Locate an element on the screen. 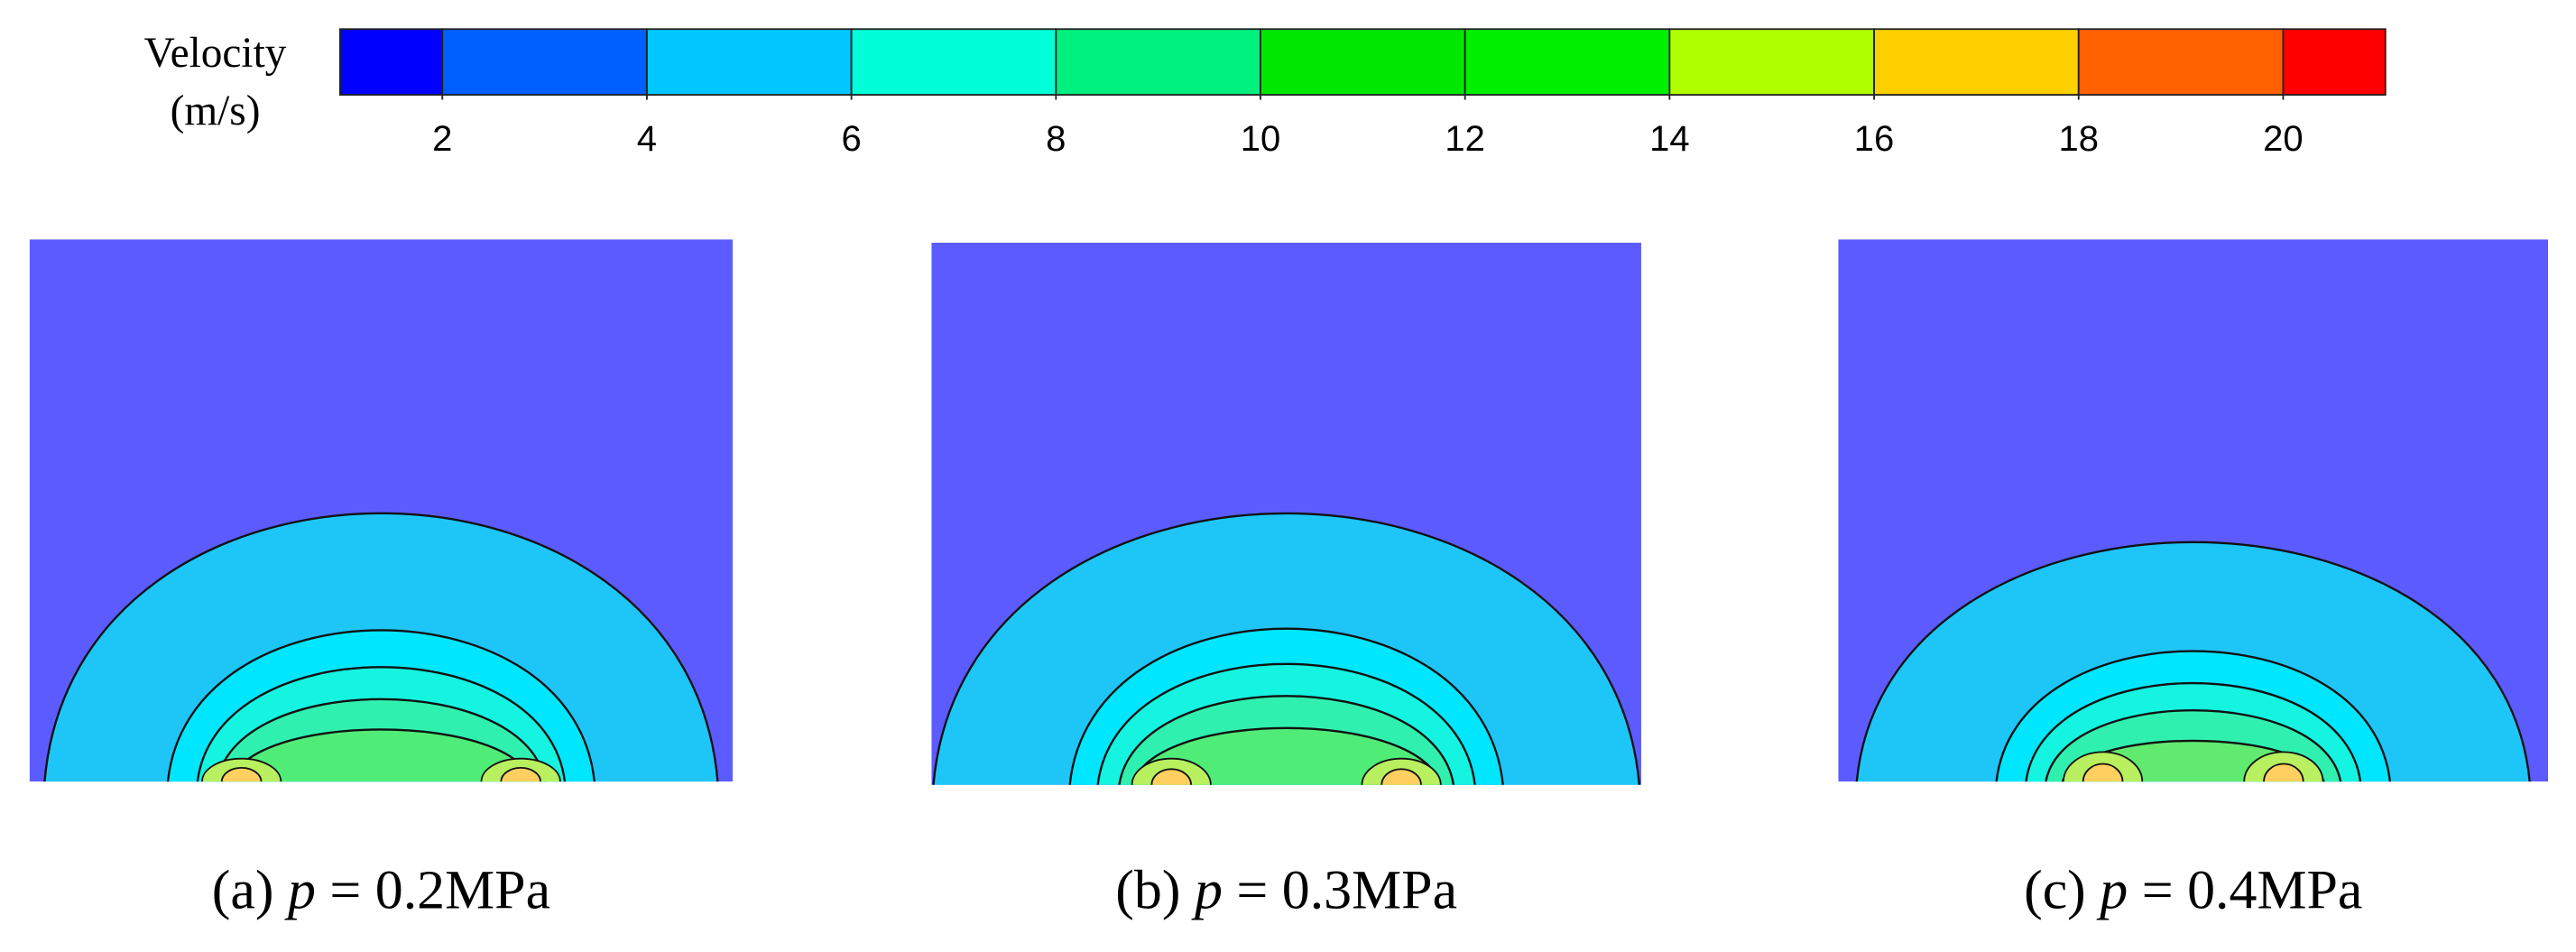 The width and height of the screenshot is (2576, 952). caption: (a) p = 0.2MPa is located at coordinates (381, 889).